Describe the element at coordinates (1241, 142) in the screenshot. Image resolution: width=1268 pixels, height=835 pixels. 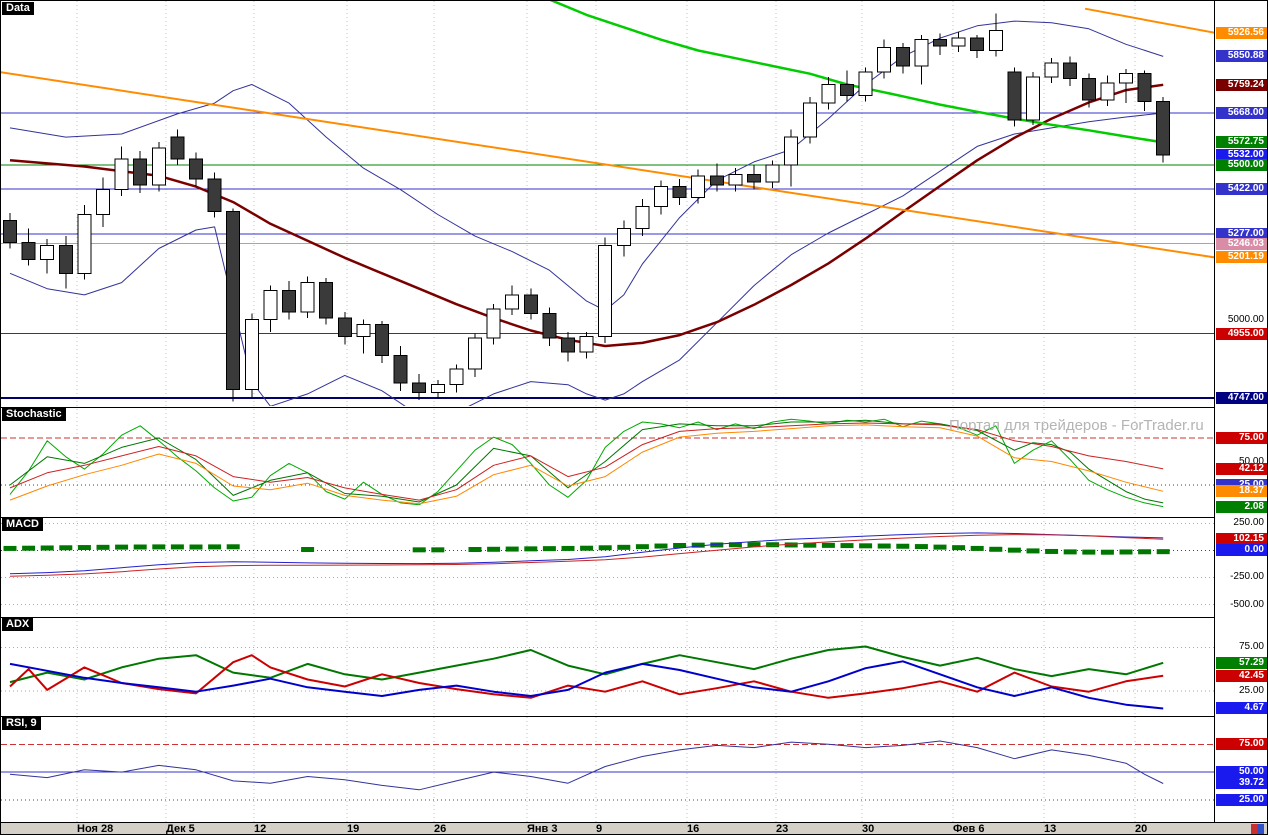
I see `price-tag: 5572.75` at that location.